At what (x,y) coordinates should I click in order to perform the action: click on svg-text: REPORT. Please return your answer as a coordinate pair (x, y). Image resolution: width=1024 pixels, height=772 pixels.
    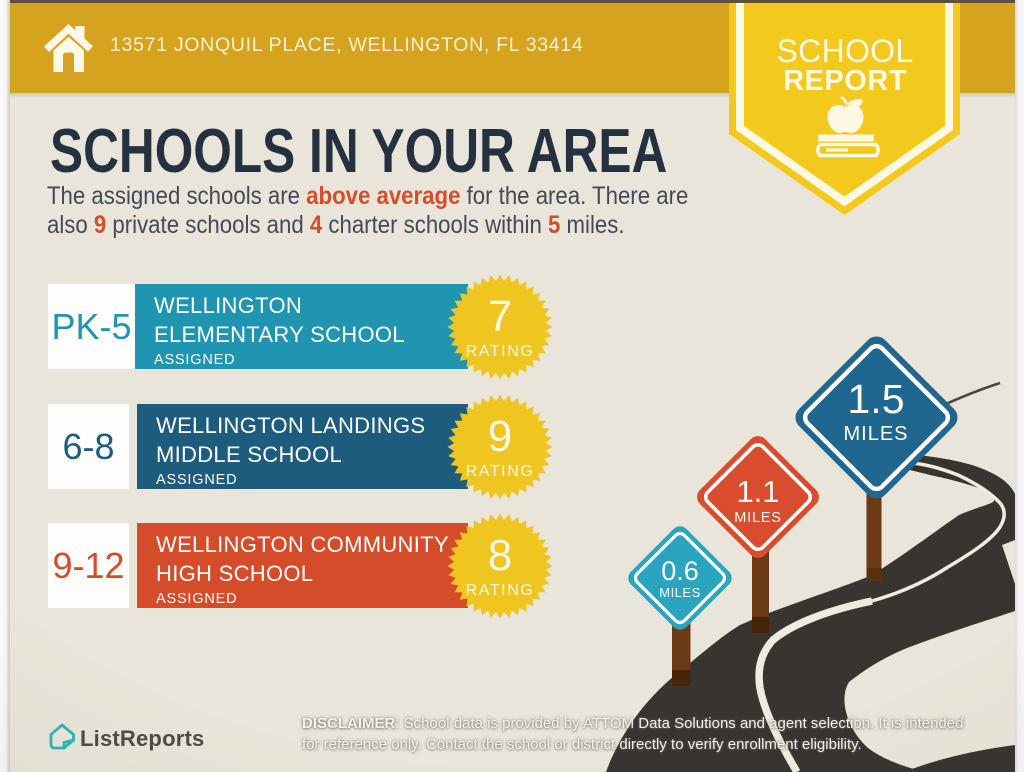
    Looking at the image, I should click on (845, 81).